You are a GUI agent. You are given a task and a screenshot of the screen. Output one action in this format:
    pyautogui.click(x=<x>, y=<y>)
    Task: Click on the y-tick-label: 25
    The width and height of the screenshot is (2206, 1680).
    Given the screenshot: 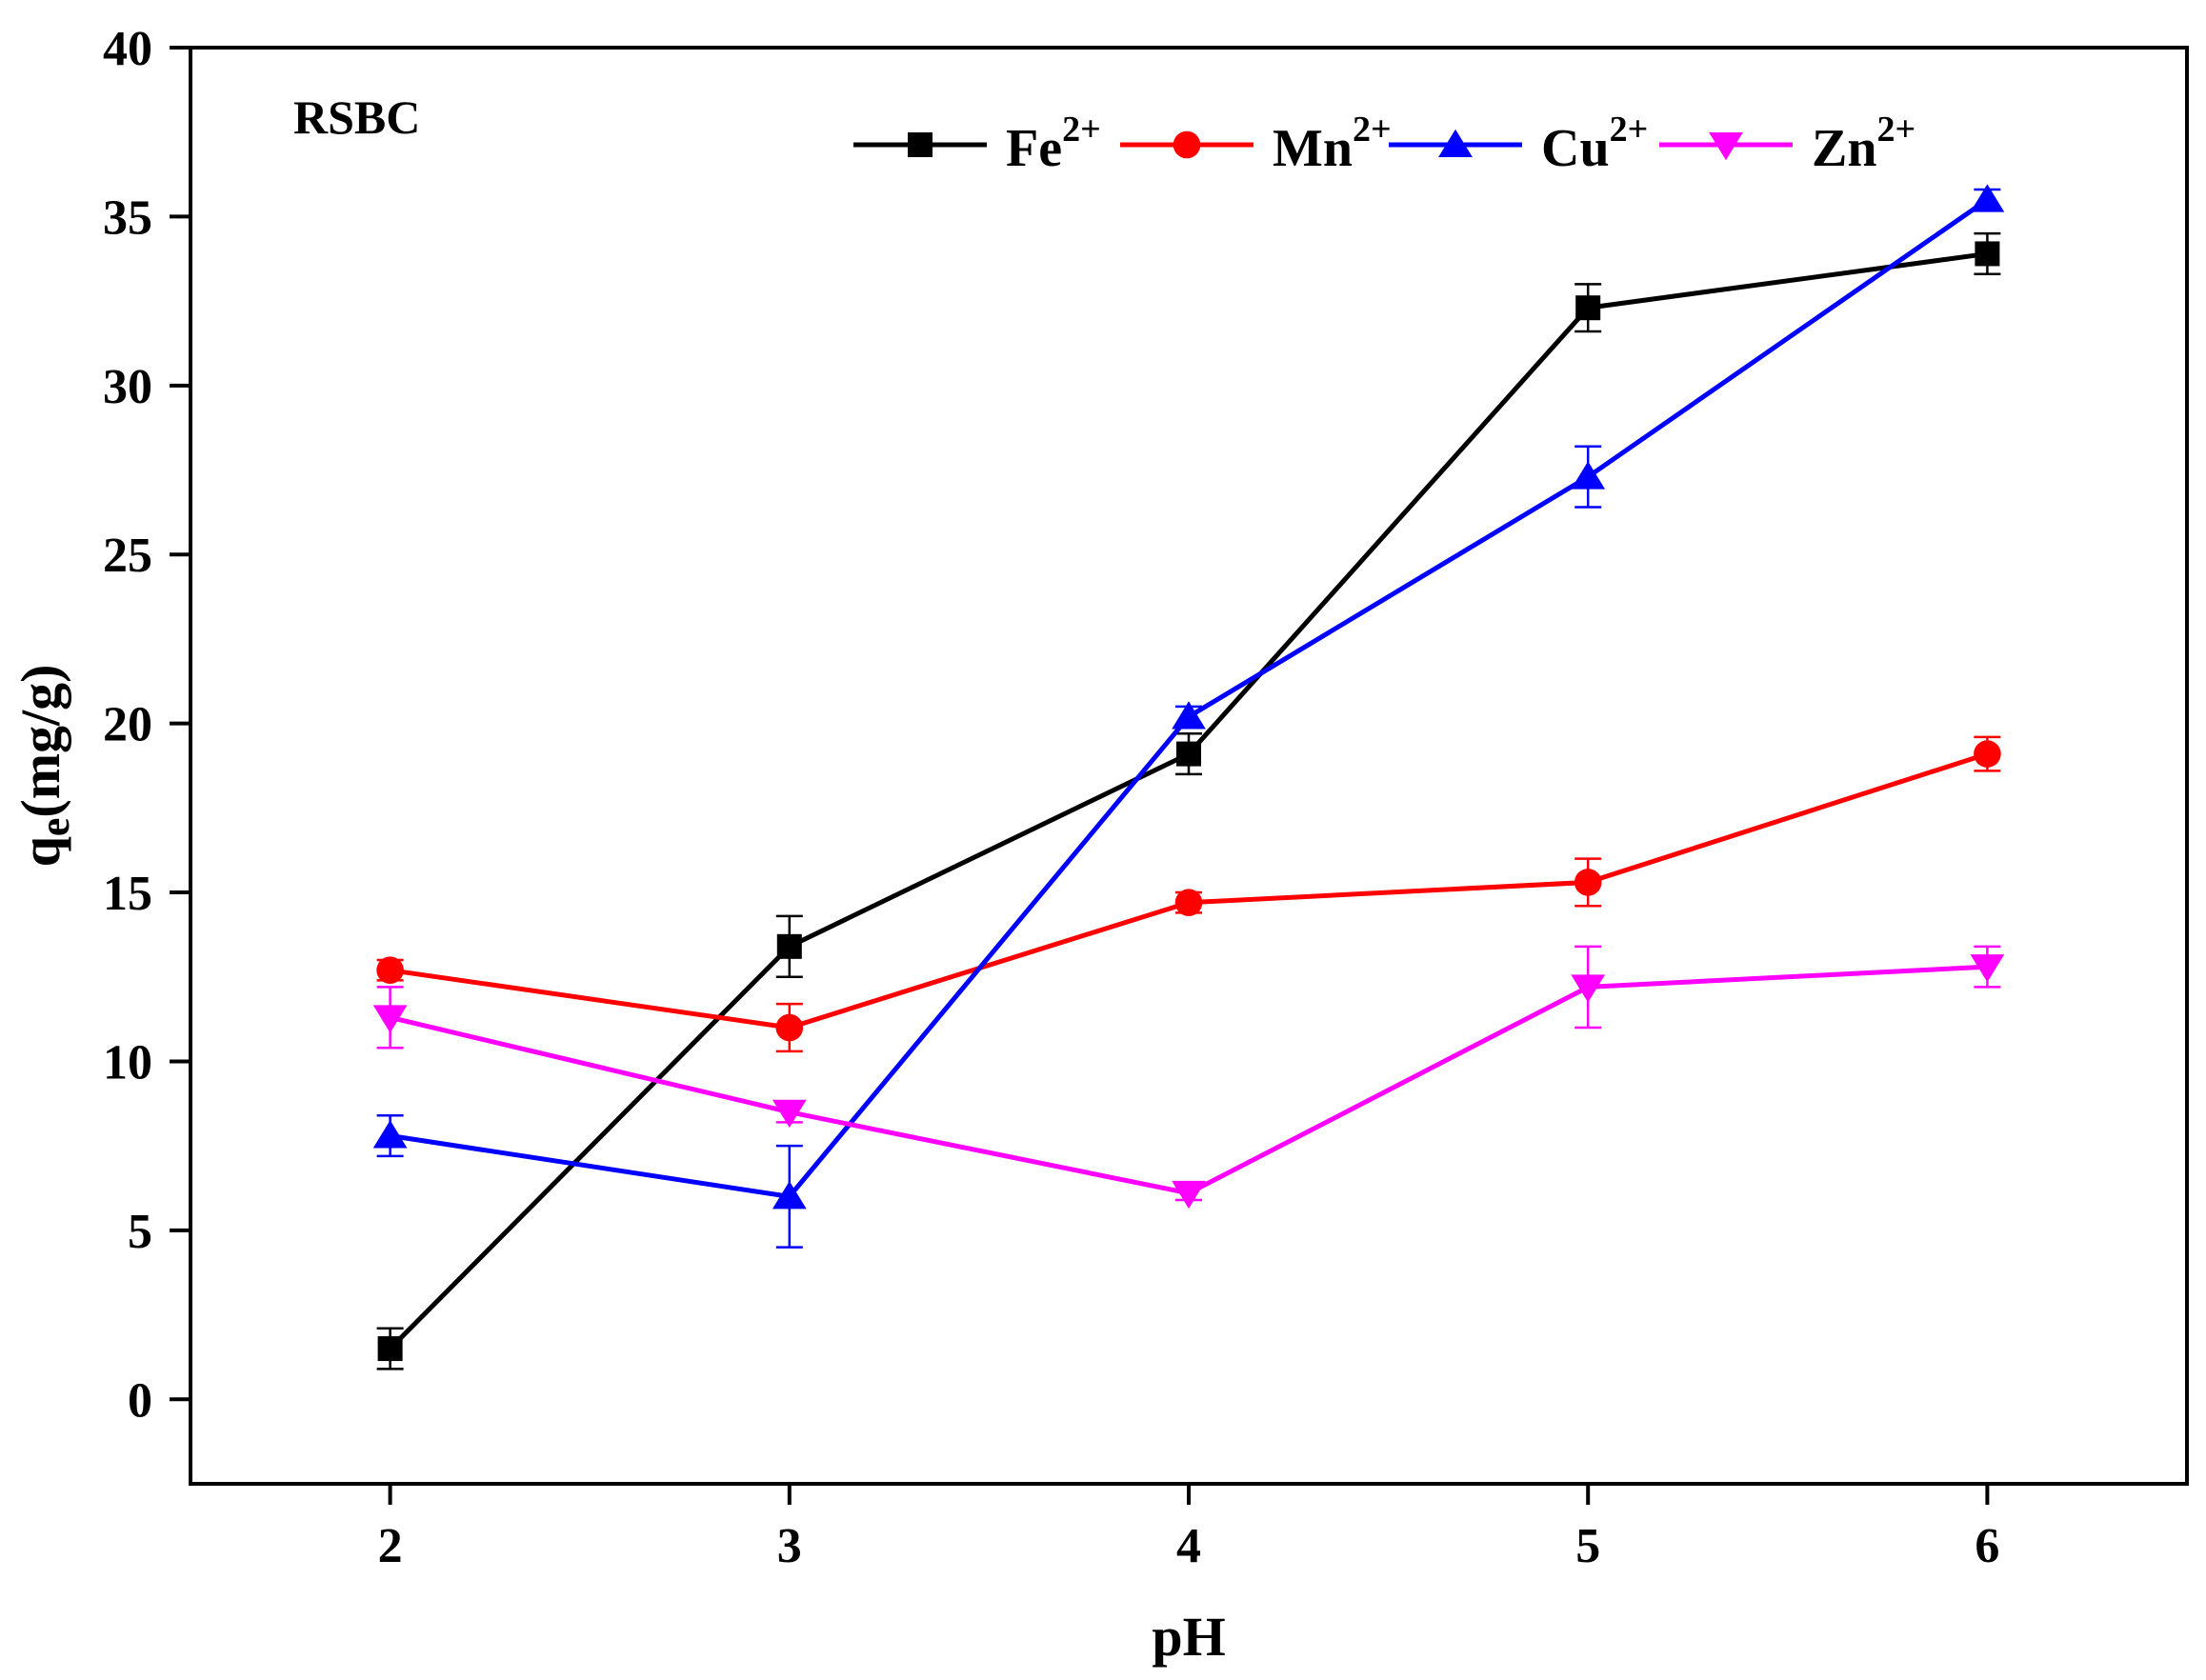 What is the action you would take?
    pyautogui.click(x=128, y=556)
    